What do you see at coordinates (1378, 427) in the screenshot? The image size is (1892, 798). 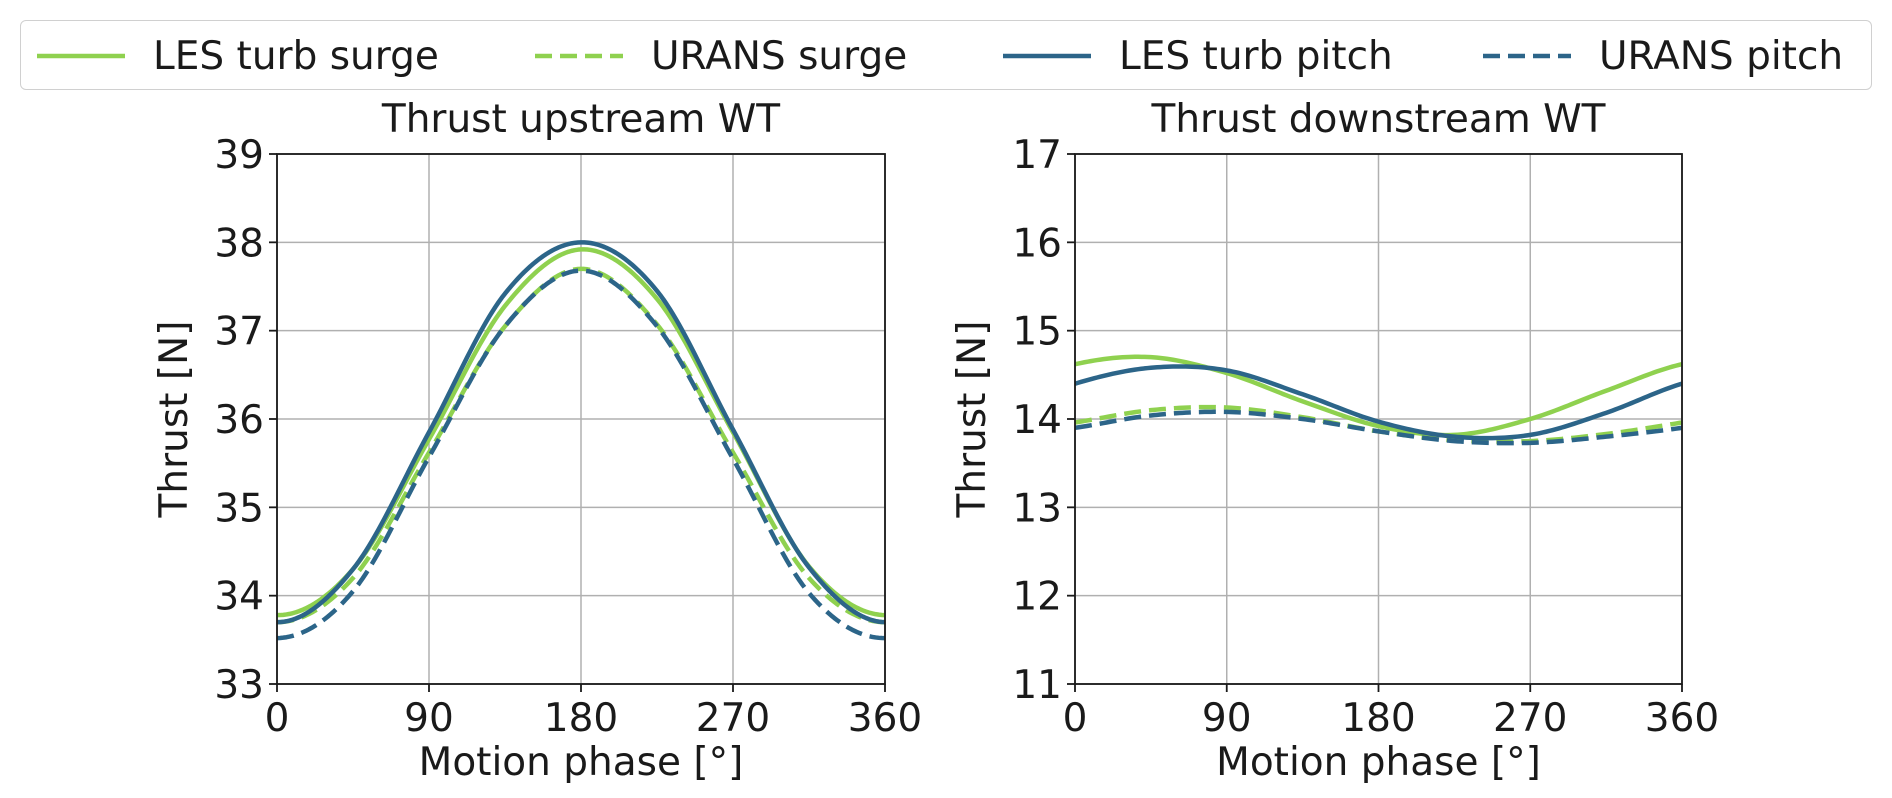 I see `series-line-urans-pitch` at bounding box center [1378, 427].